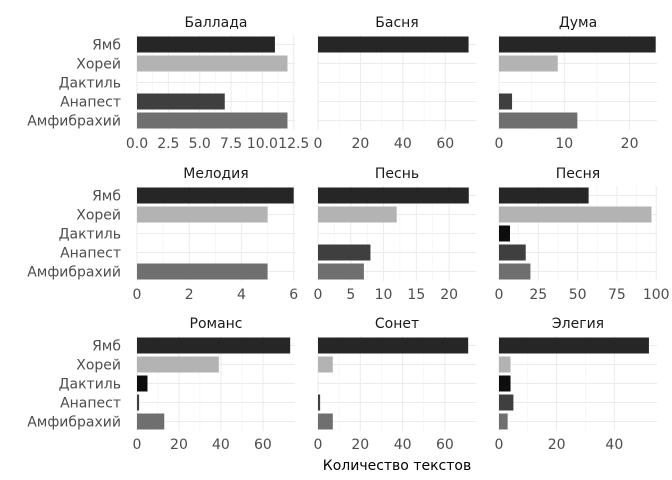 Image resolution: width=672 pixels, height=480 pixels. Describe the element at coordinates (499, 144) in the screenshot. I see `panel-3-tick-label: 0` at that location.